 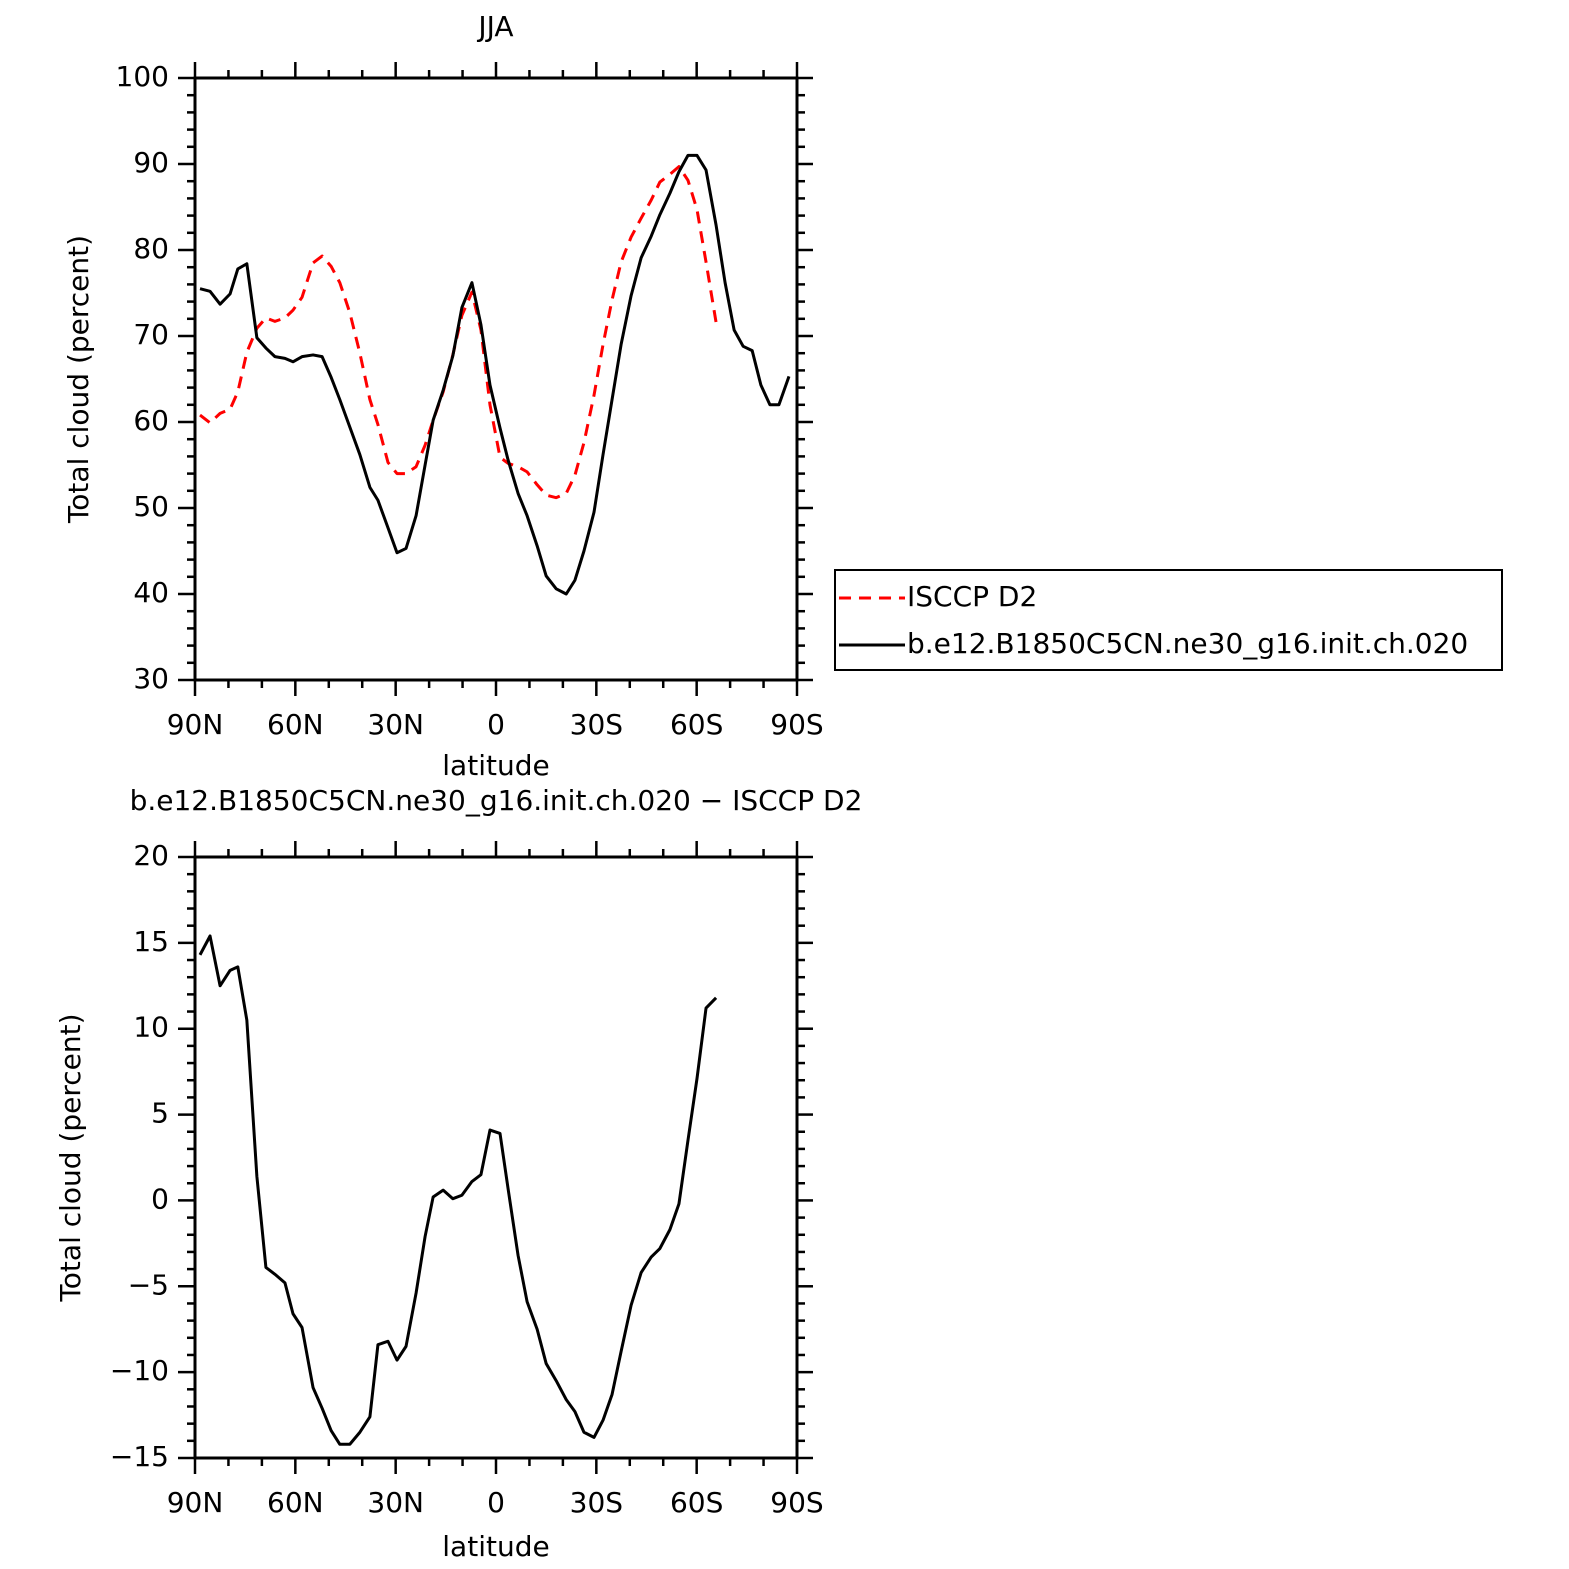 I want to click on y-tick-label: 100, so click(x=142, y=76).